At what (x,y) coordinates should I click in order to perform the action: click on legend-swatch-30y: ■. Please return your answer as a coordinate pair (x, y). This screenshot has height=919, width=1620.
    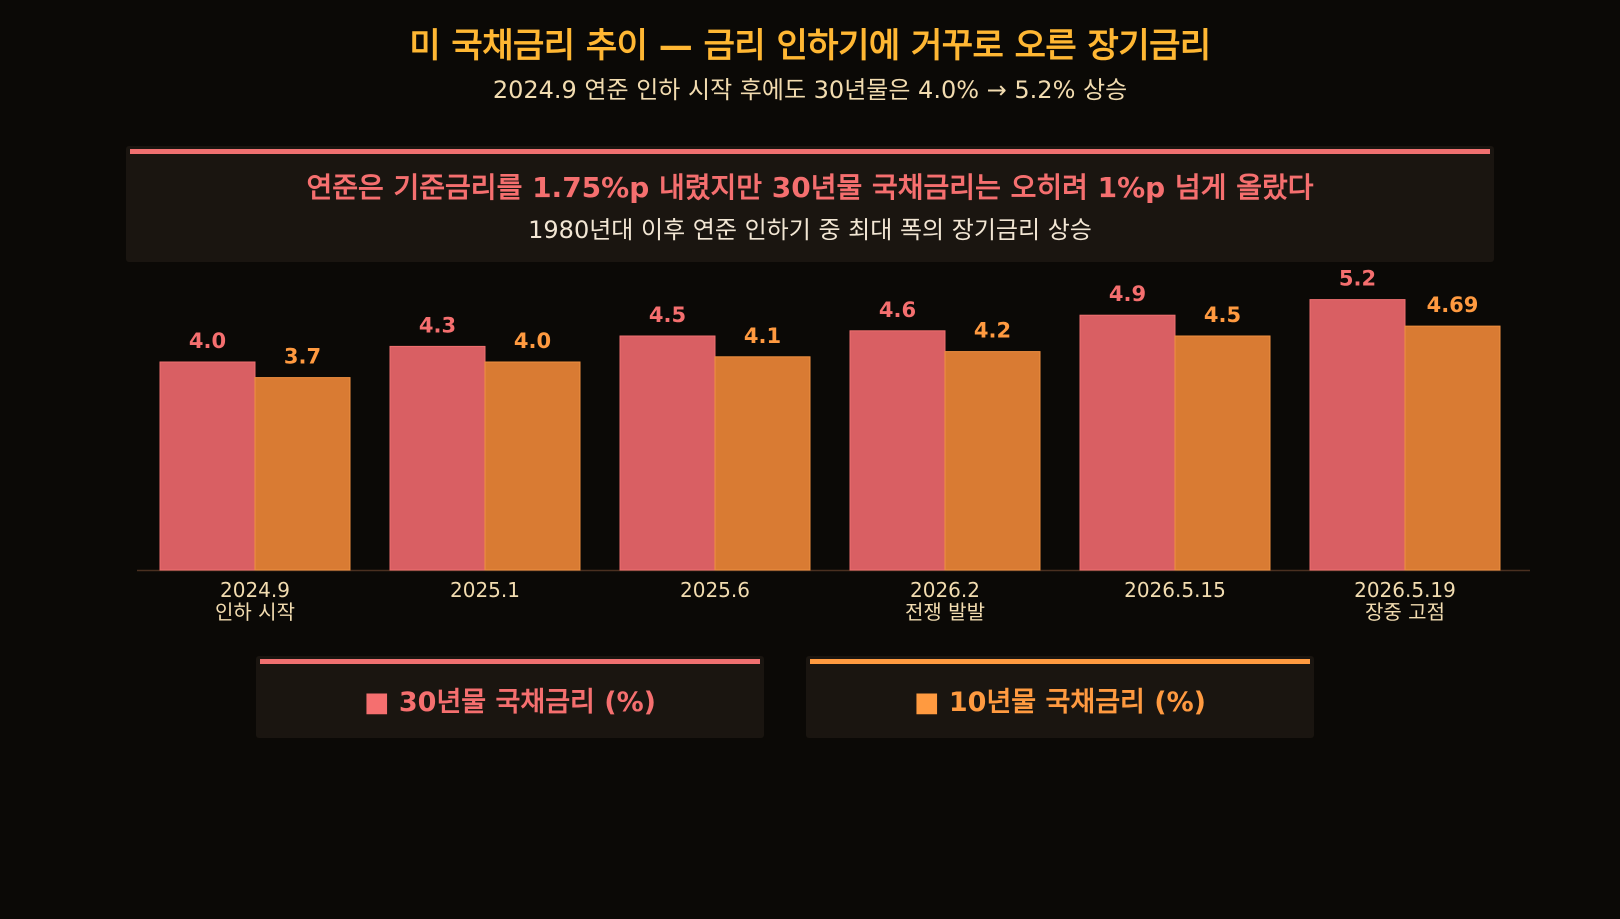
    Looking at the image, I should click on (376, 702).